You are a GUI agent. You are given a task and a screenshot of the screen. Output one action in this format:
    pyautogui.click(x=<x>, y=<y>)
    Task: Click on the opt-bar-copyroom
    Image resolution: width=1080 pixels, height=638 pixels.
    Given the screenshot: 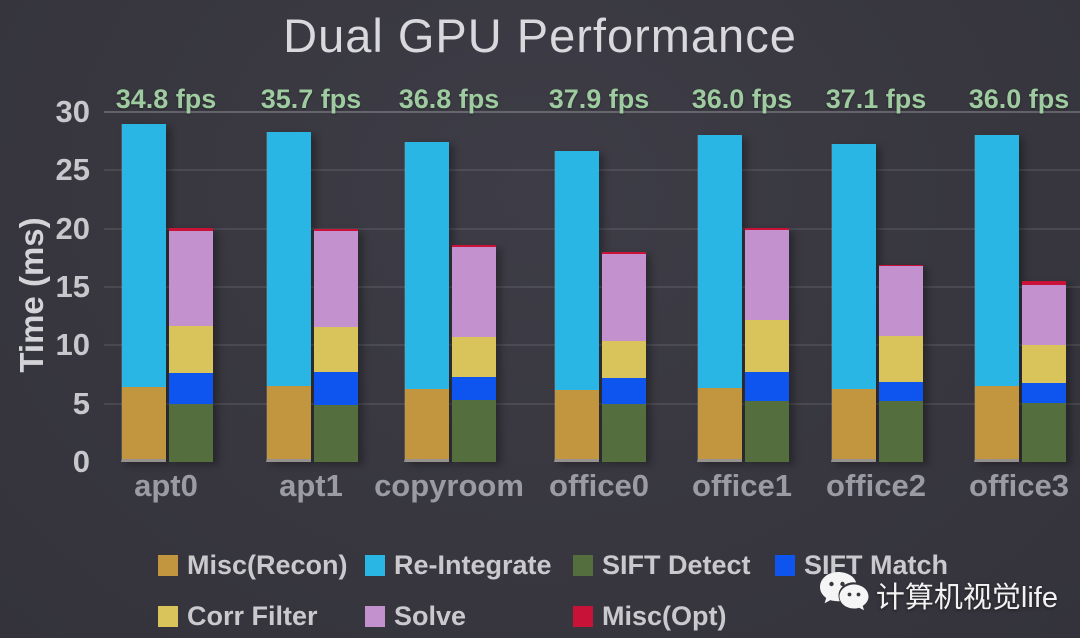 What is the action you would take?
    pyautogui.click(x=473, y=353)
    